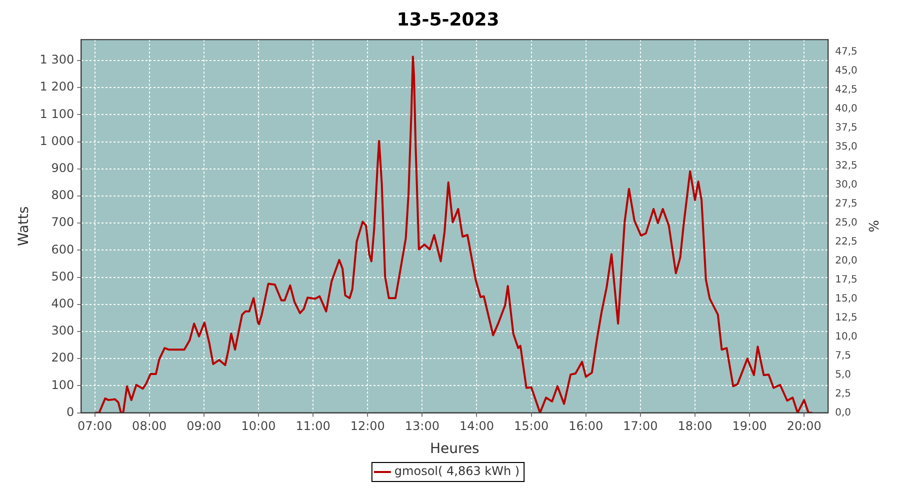 This screenshot has height=500, width=900. What do you see at coordinates (846, 318) in the screenshot?
I see `y2-tick-label: 12,5` at bounding box center [846, 318].